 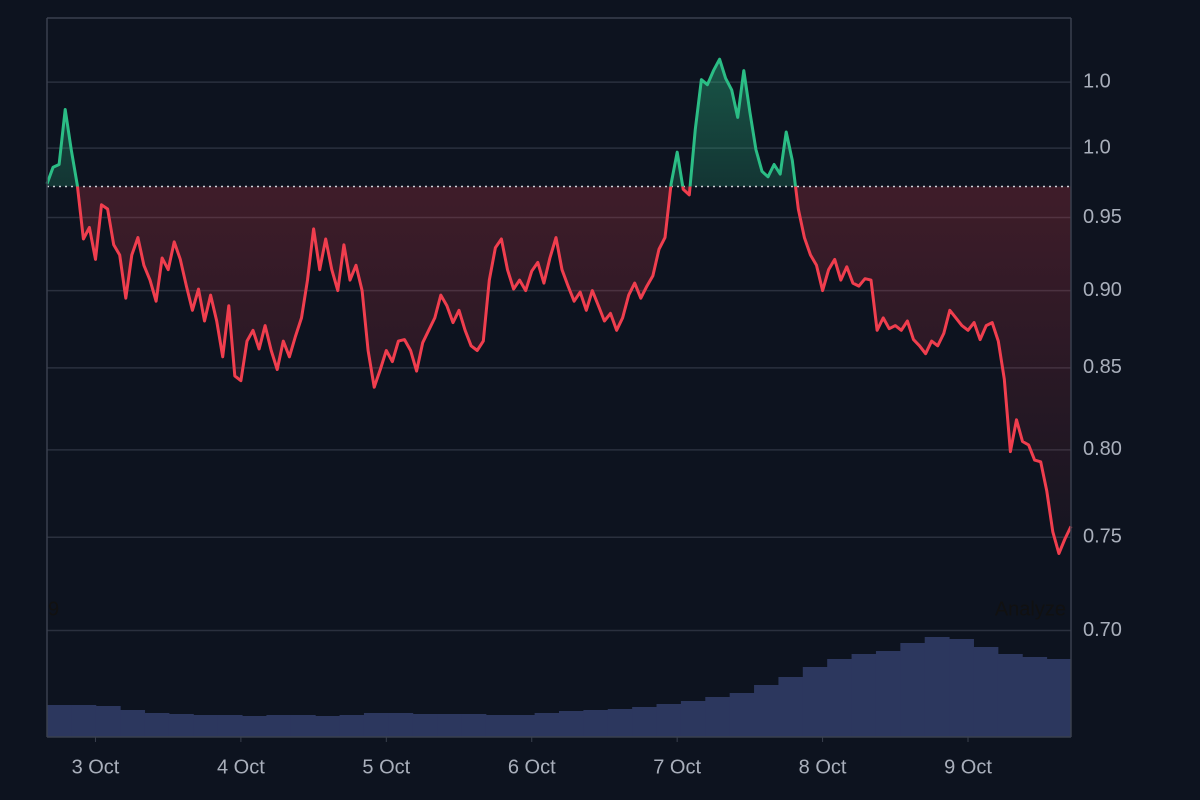 I want to click on x-tick-label: 5 Oct, so click(x=386, y=767).